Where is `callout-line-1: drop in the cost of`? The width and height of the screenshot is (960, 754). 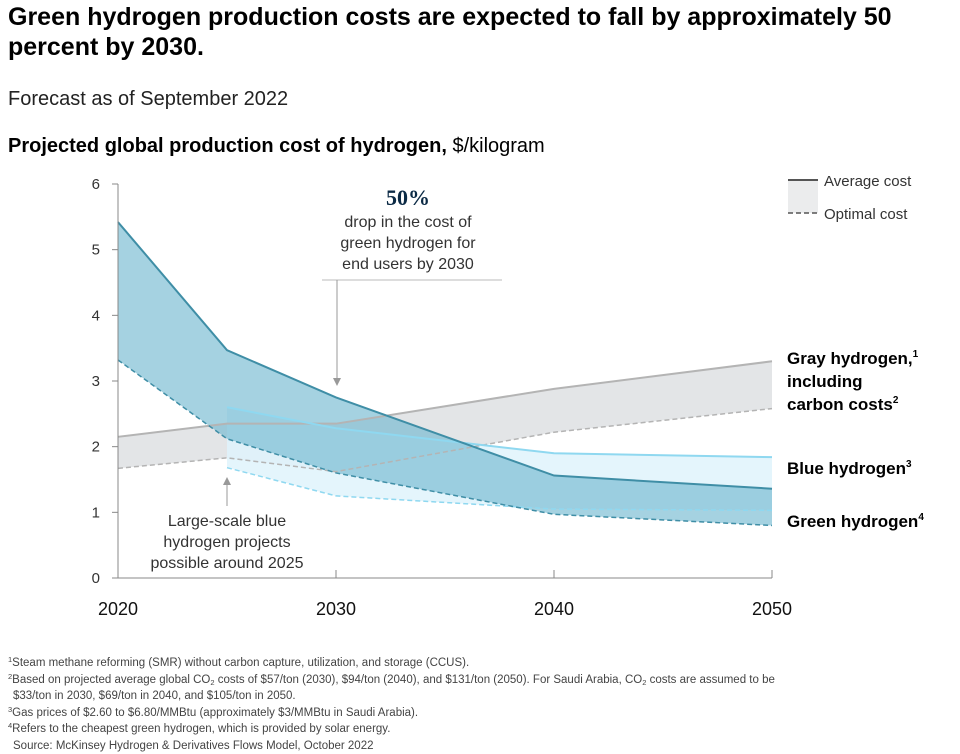
callout-line-1: drop in the cost of is located at coordinates (408, 222).